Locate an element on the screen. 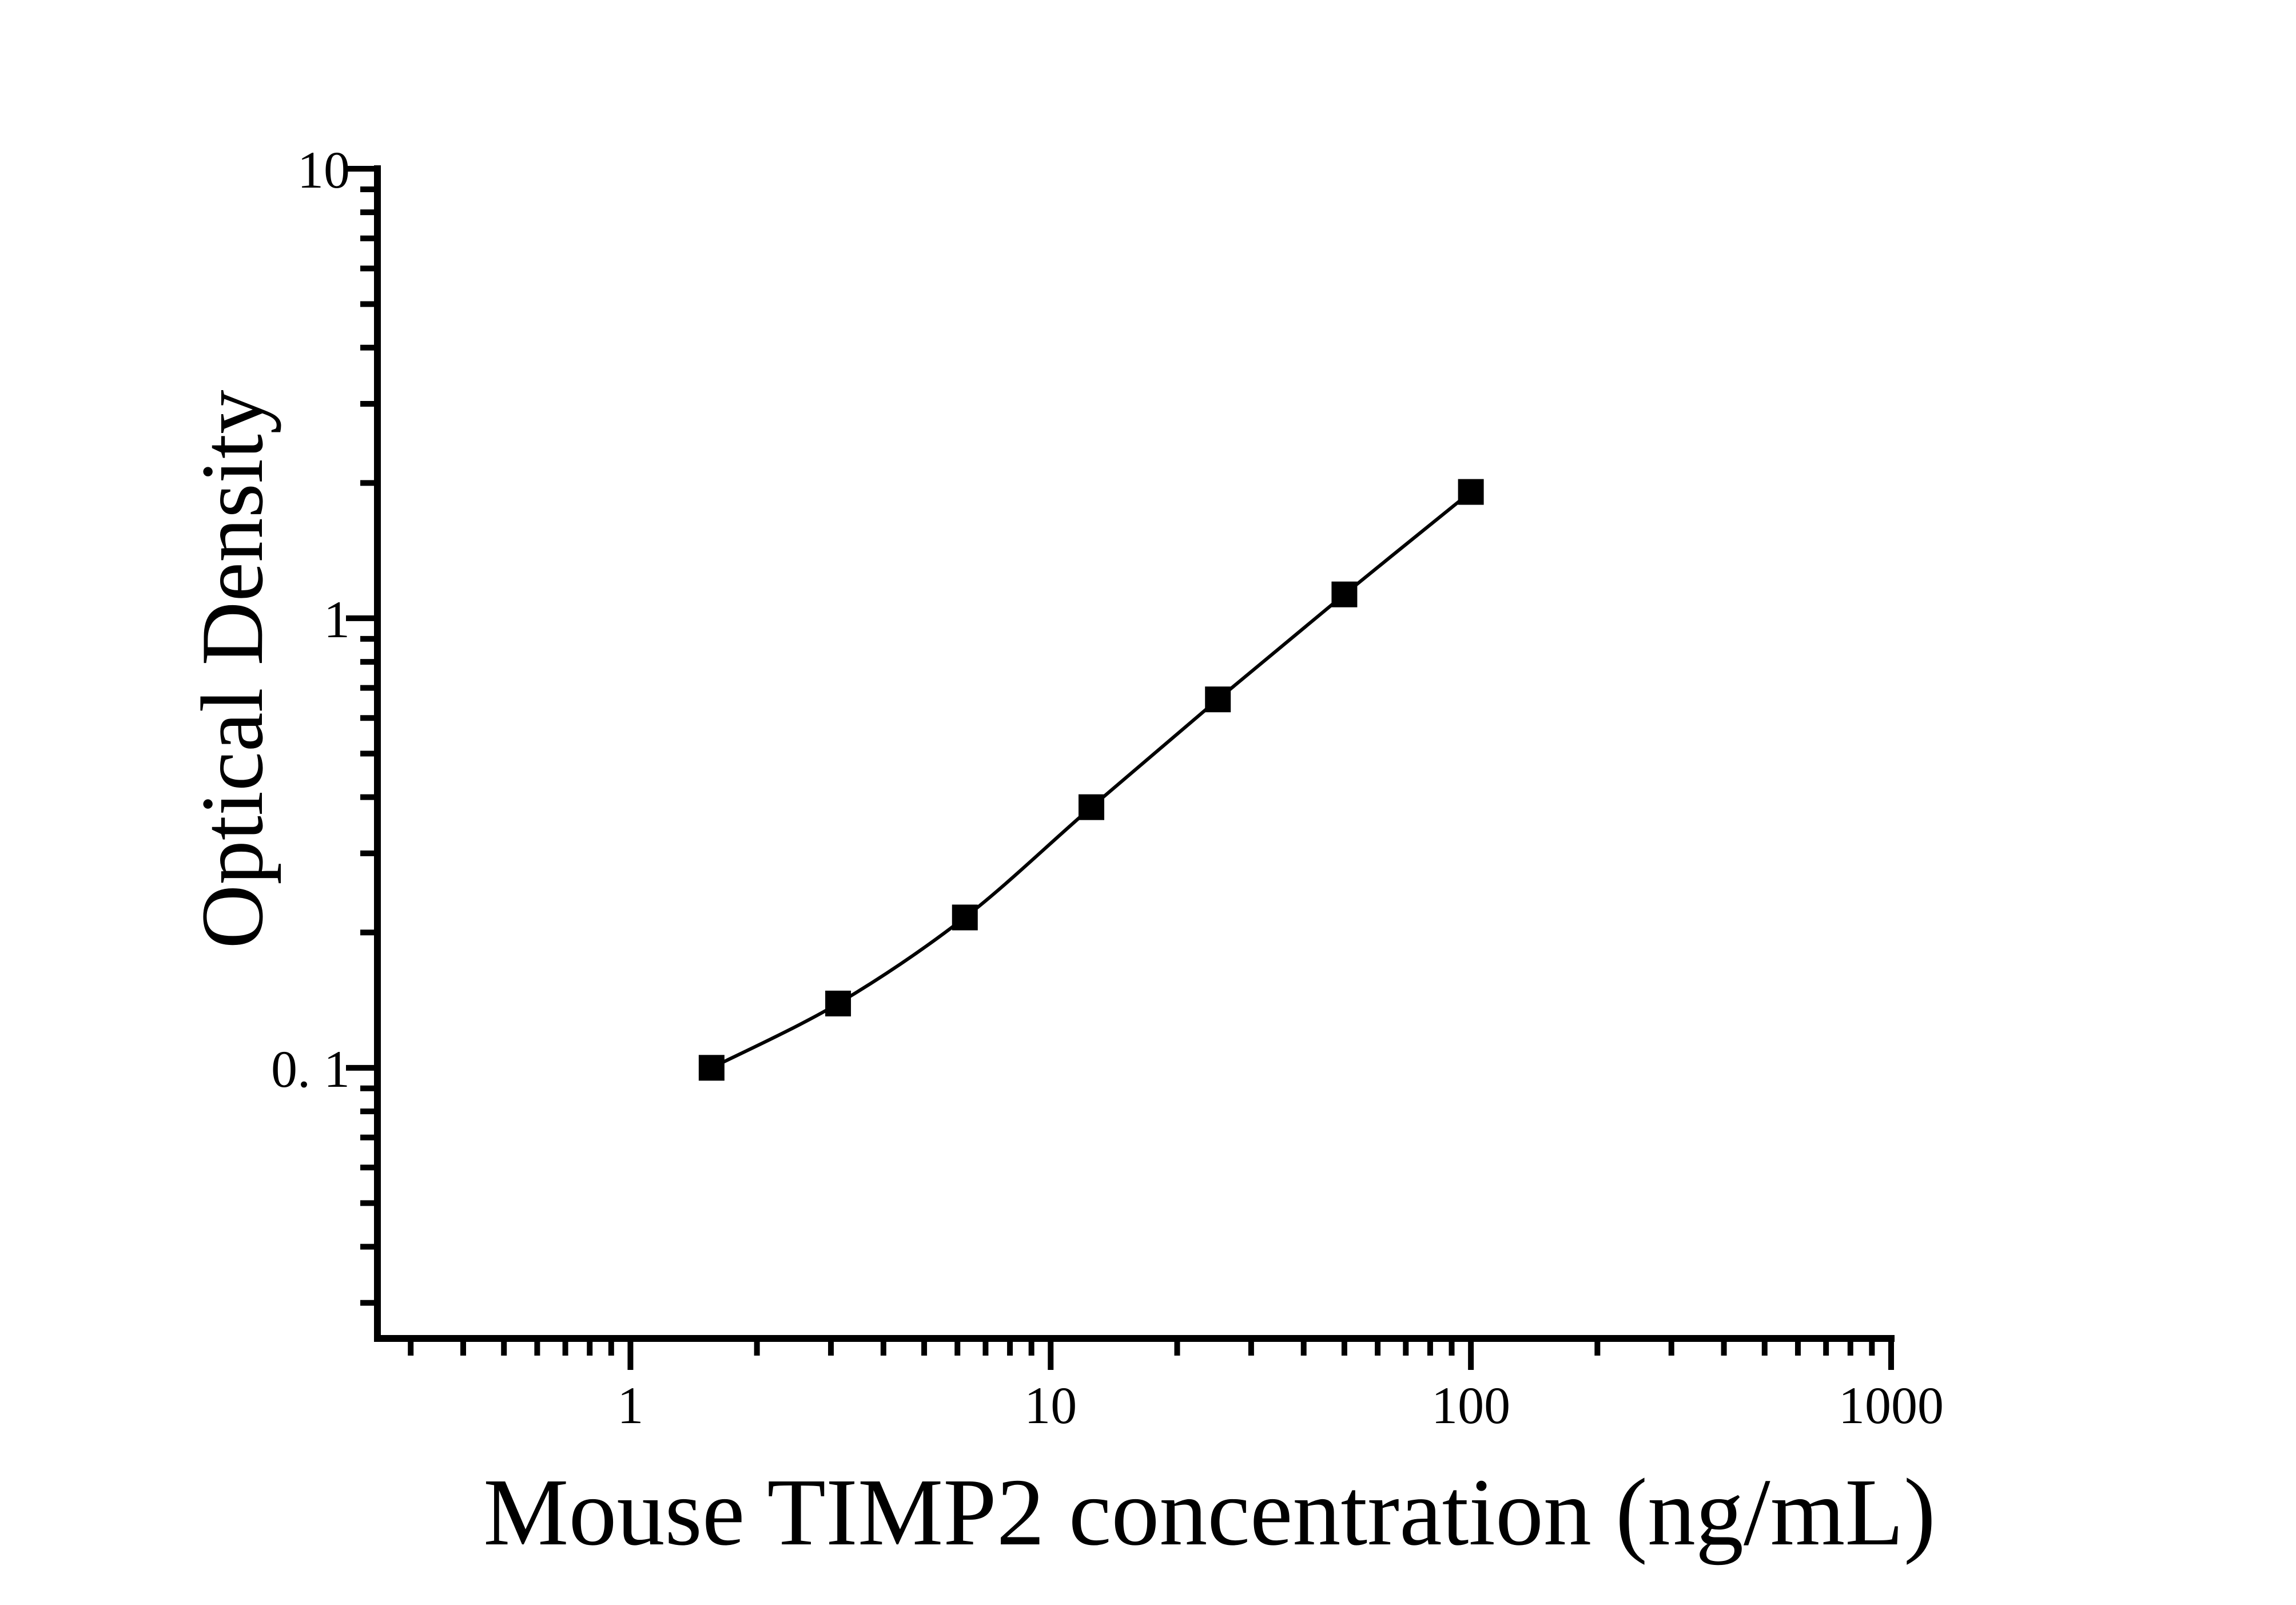 This screenshot has height=1605, width=2296. y-axis-tick-label: 1 is located at coordinates (337, 619).